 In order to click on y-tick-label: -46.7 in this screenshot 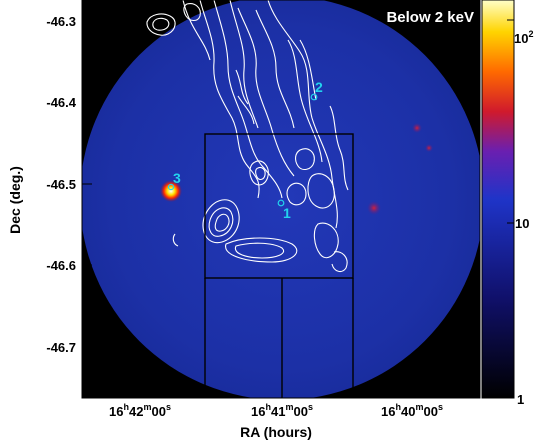, I will do `click(61, 347)`.